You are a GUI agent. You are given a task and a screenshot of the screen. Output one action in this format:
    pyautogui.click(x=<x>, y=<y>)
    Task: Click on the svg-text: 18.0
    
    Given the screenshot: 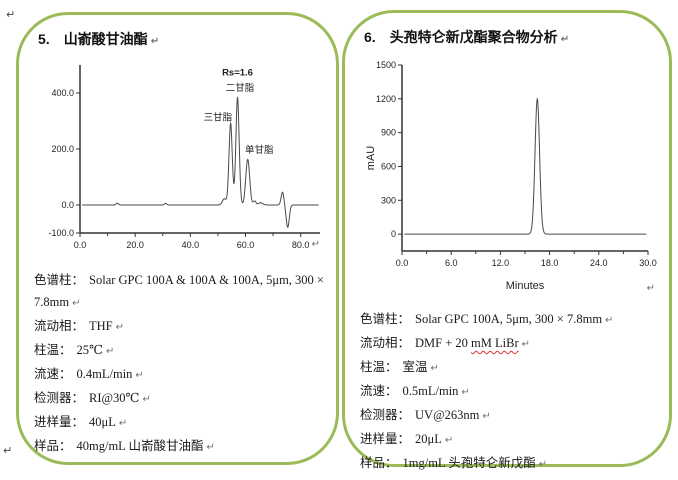 What is the action you would take?
    pyautogui.click(x=550, y=263)
    